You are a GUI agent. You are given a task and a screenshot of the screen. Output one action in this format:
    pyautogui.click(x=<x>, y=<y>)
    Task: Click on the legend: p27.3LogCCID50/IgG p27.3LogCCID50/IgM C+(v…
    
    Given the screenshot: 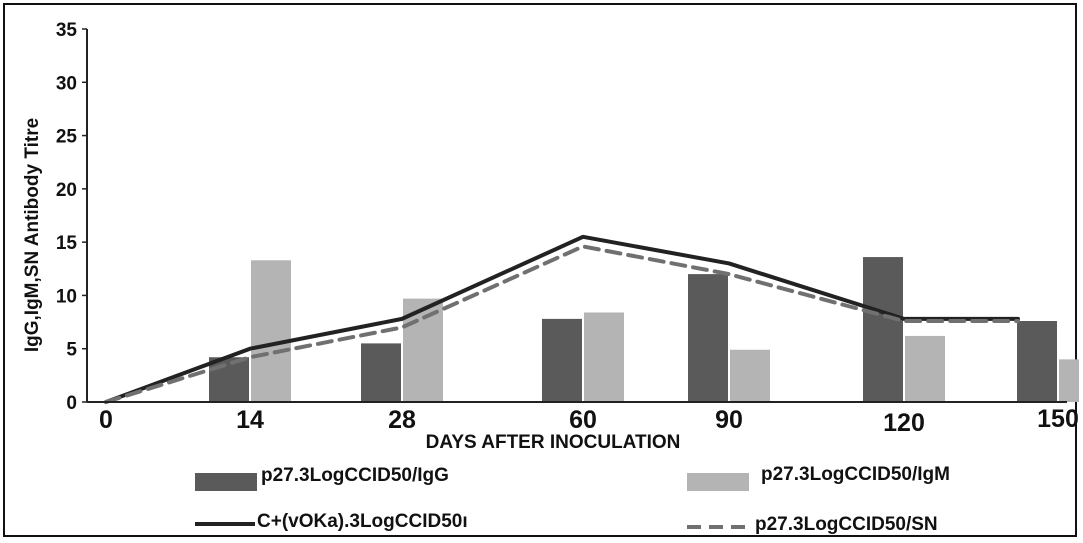 What is the action you would take?
    pyautogui.click(x=572, y=499)
    